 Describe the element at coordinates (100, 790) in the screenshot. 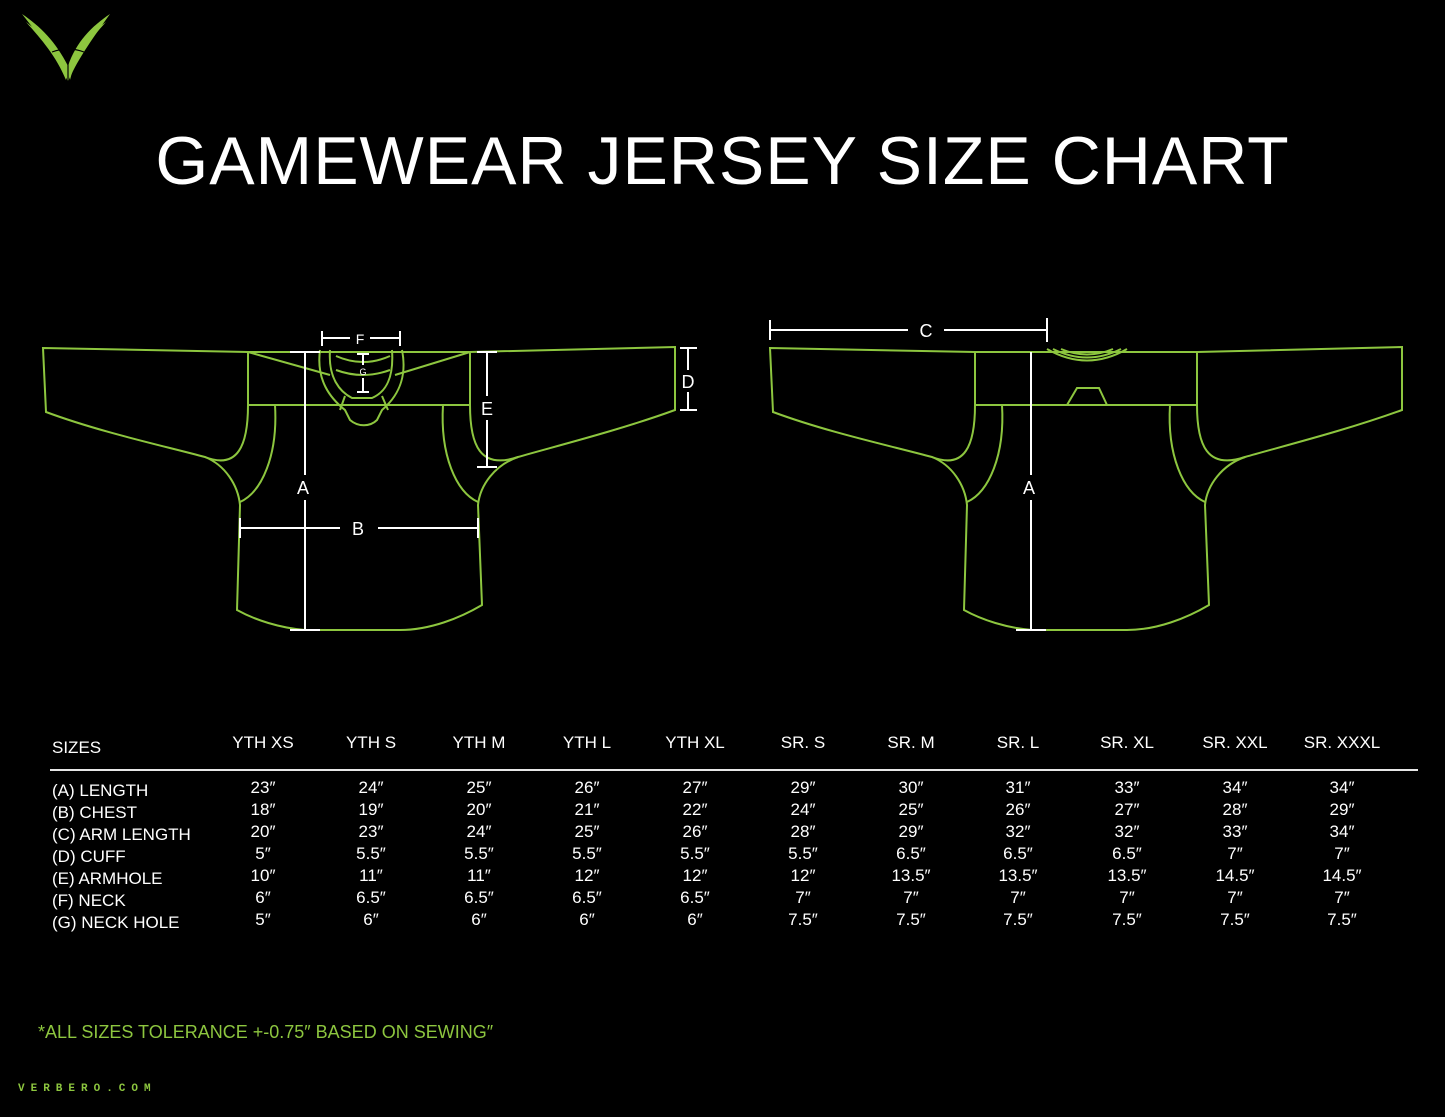

I see `measurement-row-label: (A) LENGTH` at that location.